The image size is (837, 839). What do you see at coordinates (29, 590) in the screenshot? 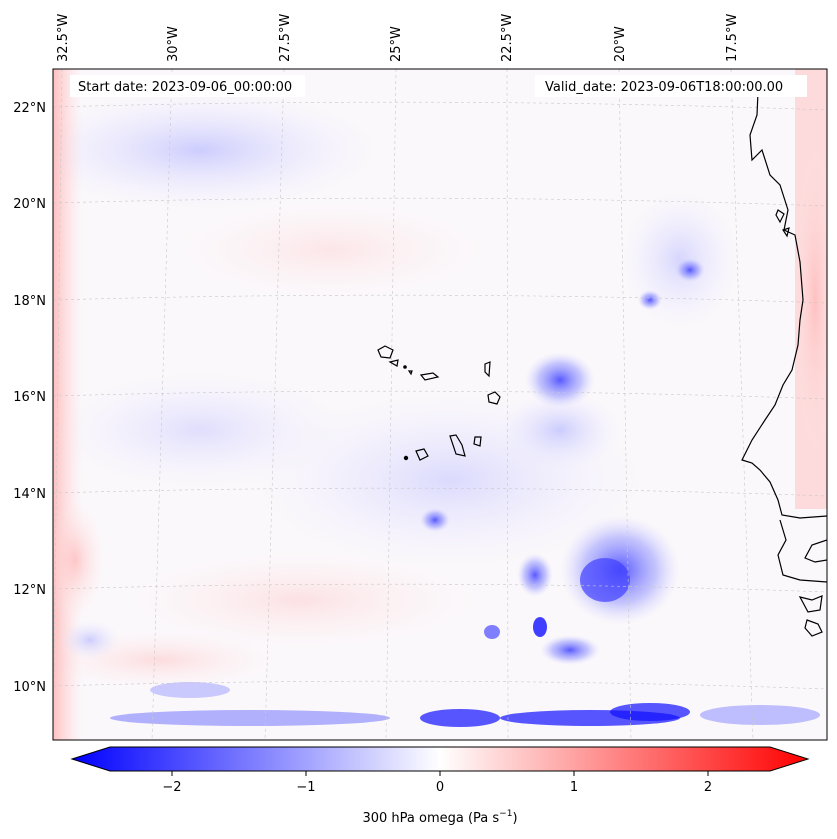
I see `lat-label: 12°N` at bounding box center [29, 590].